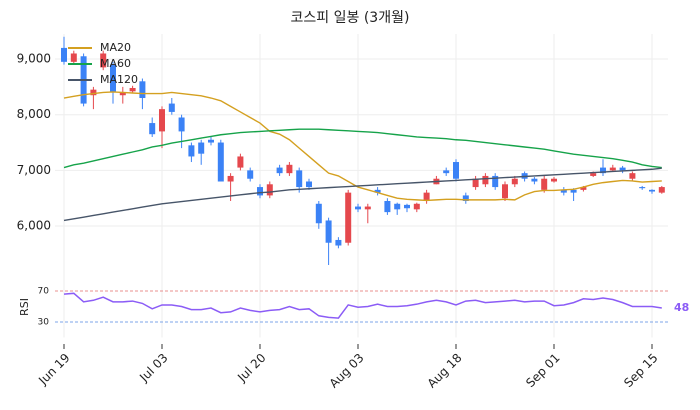  I want to click on legend-label: MA120, so click(119, 79).